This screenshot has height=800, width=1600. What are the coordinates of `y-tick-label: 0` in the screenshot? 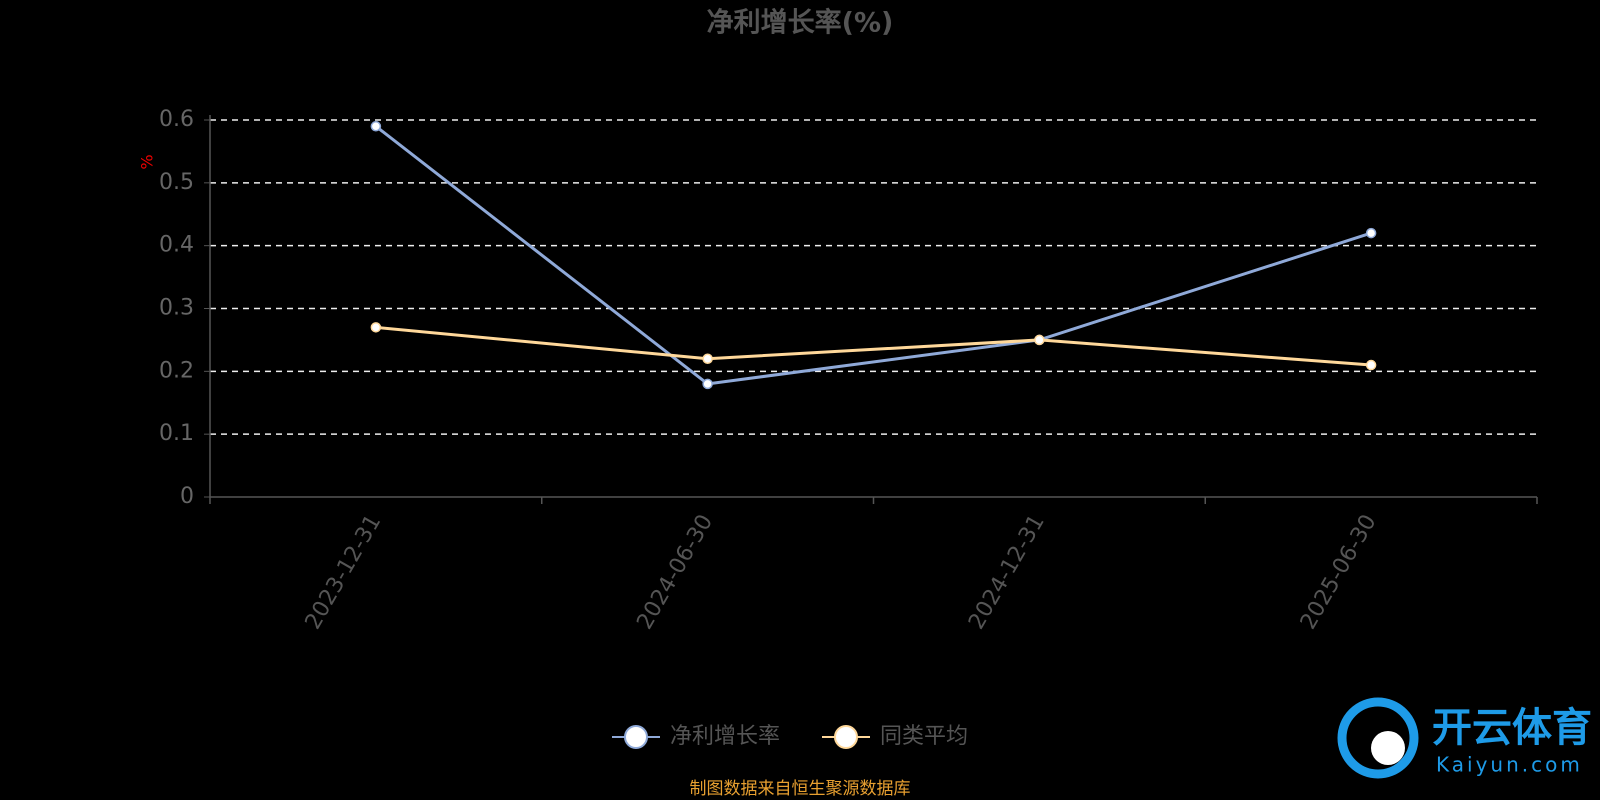 It's located at (187, 496).